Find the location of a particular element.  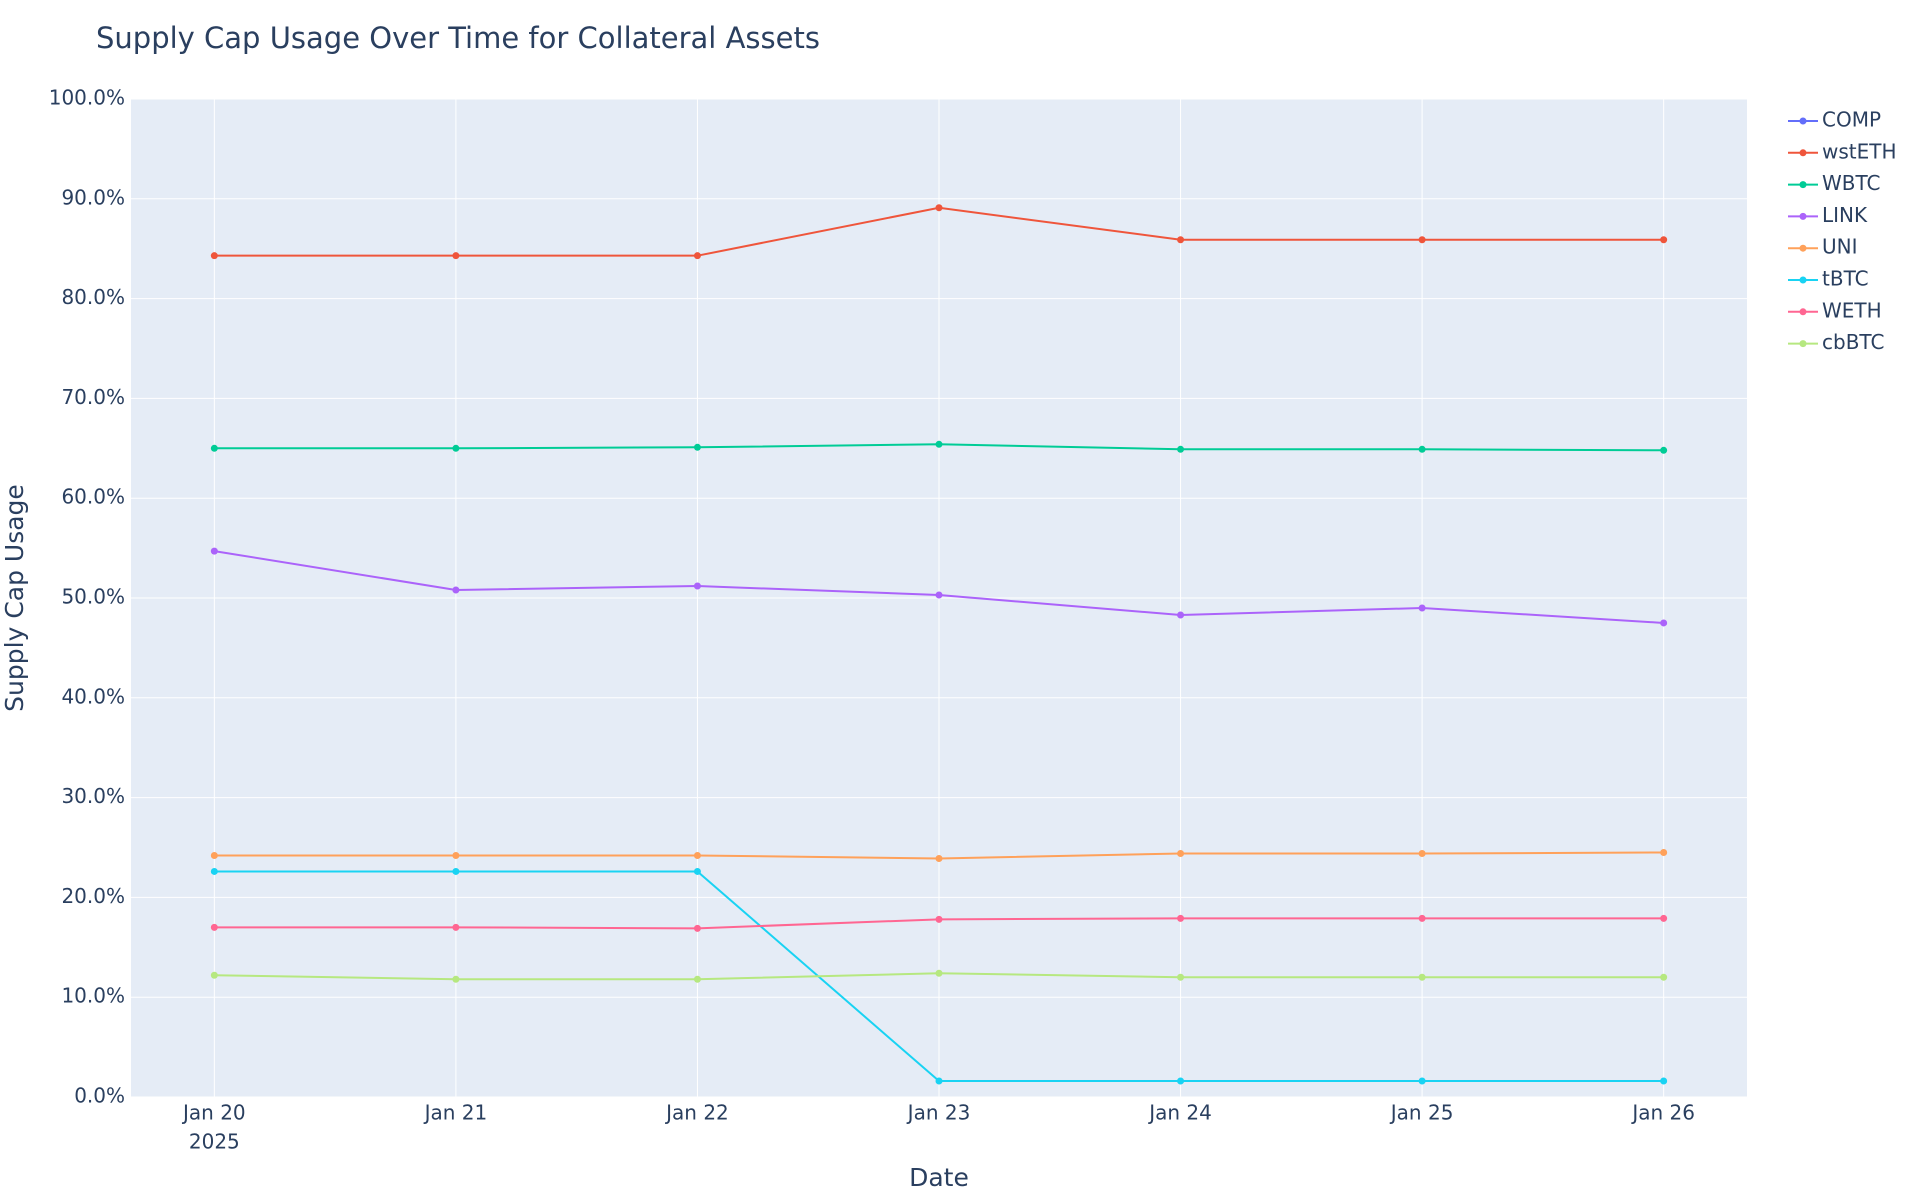

legend-label: COMP is located at coordinates (1851, 120).